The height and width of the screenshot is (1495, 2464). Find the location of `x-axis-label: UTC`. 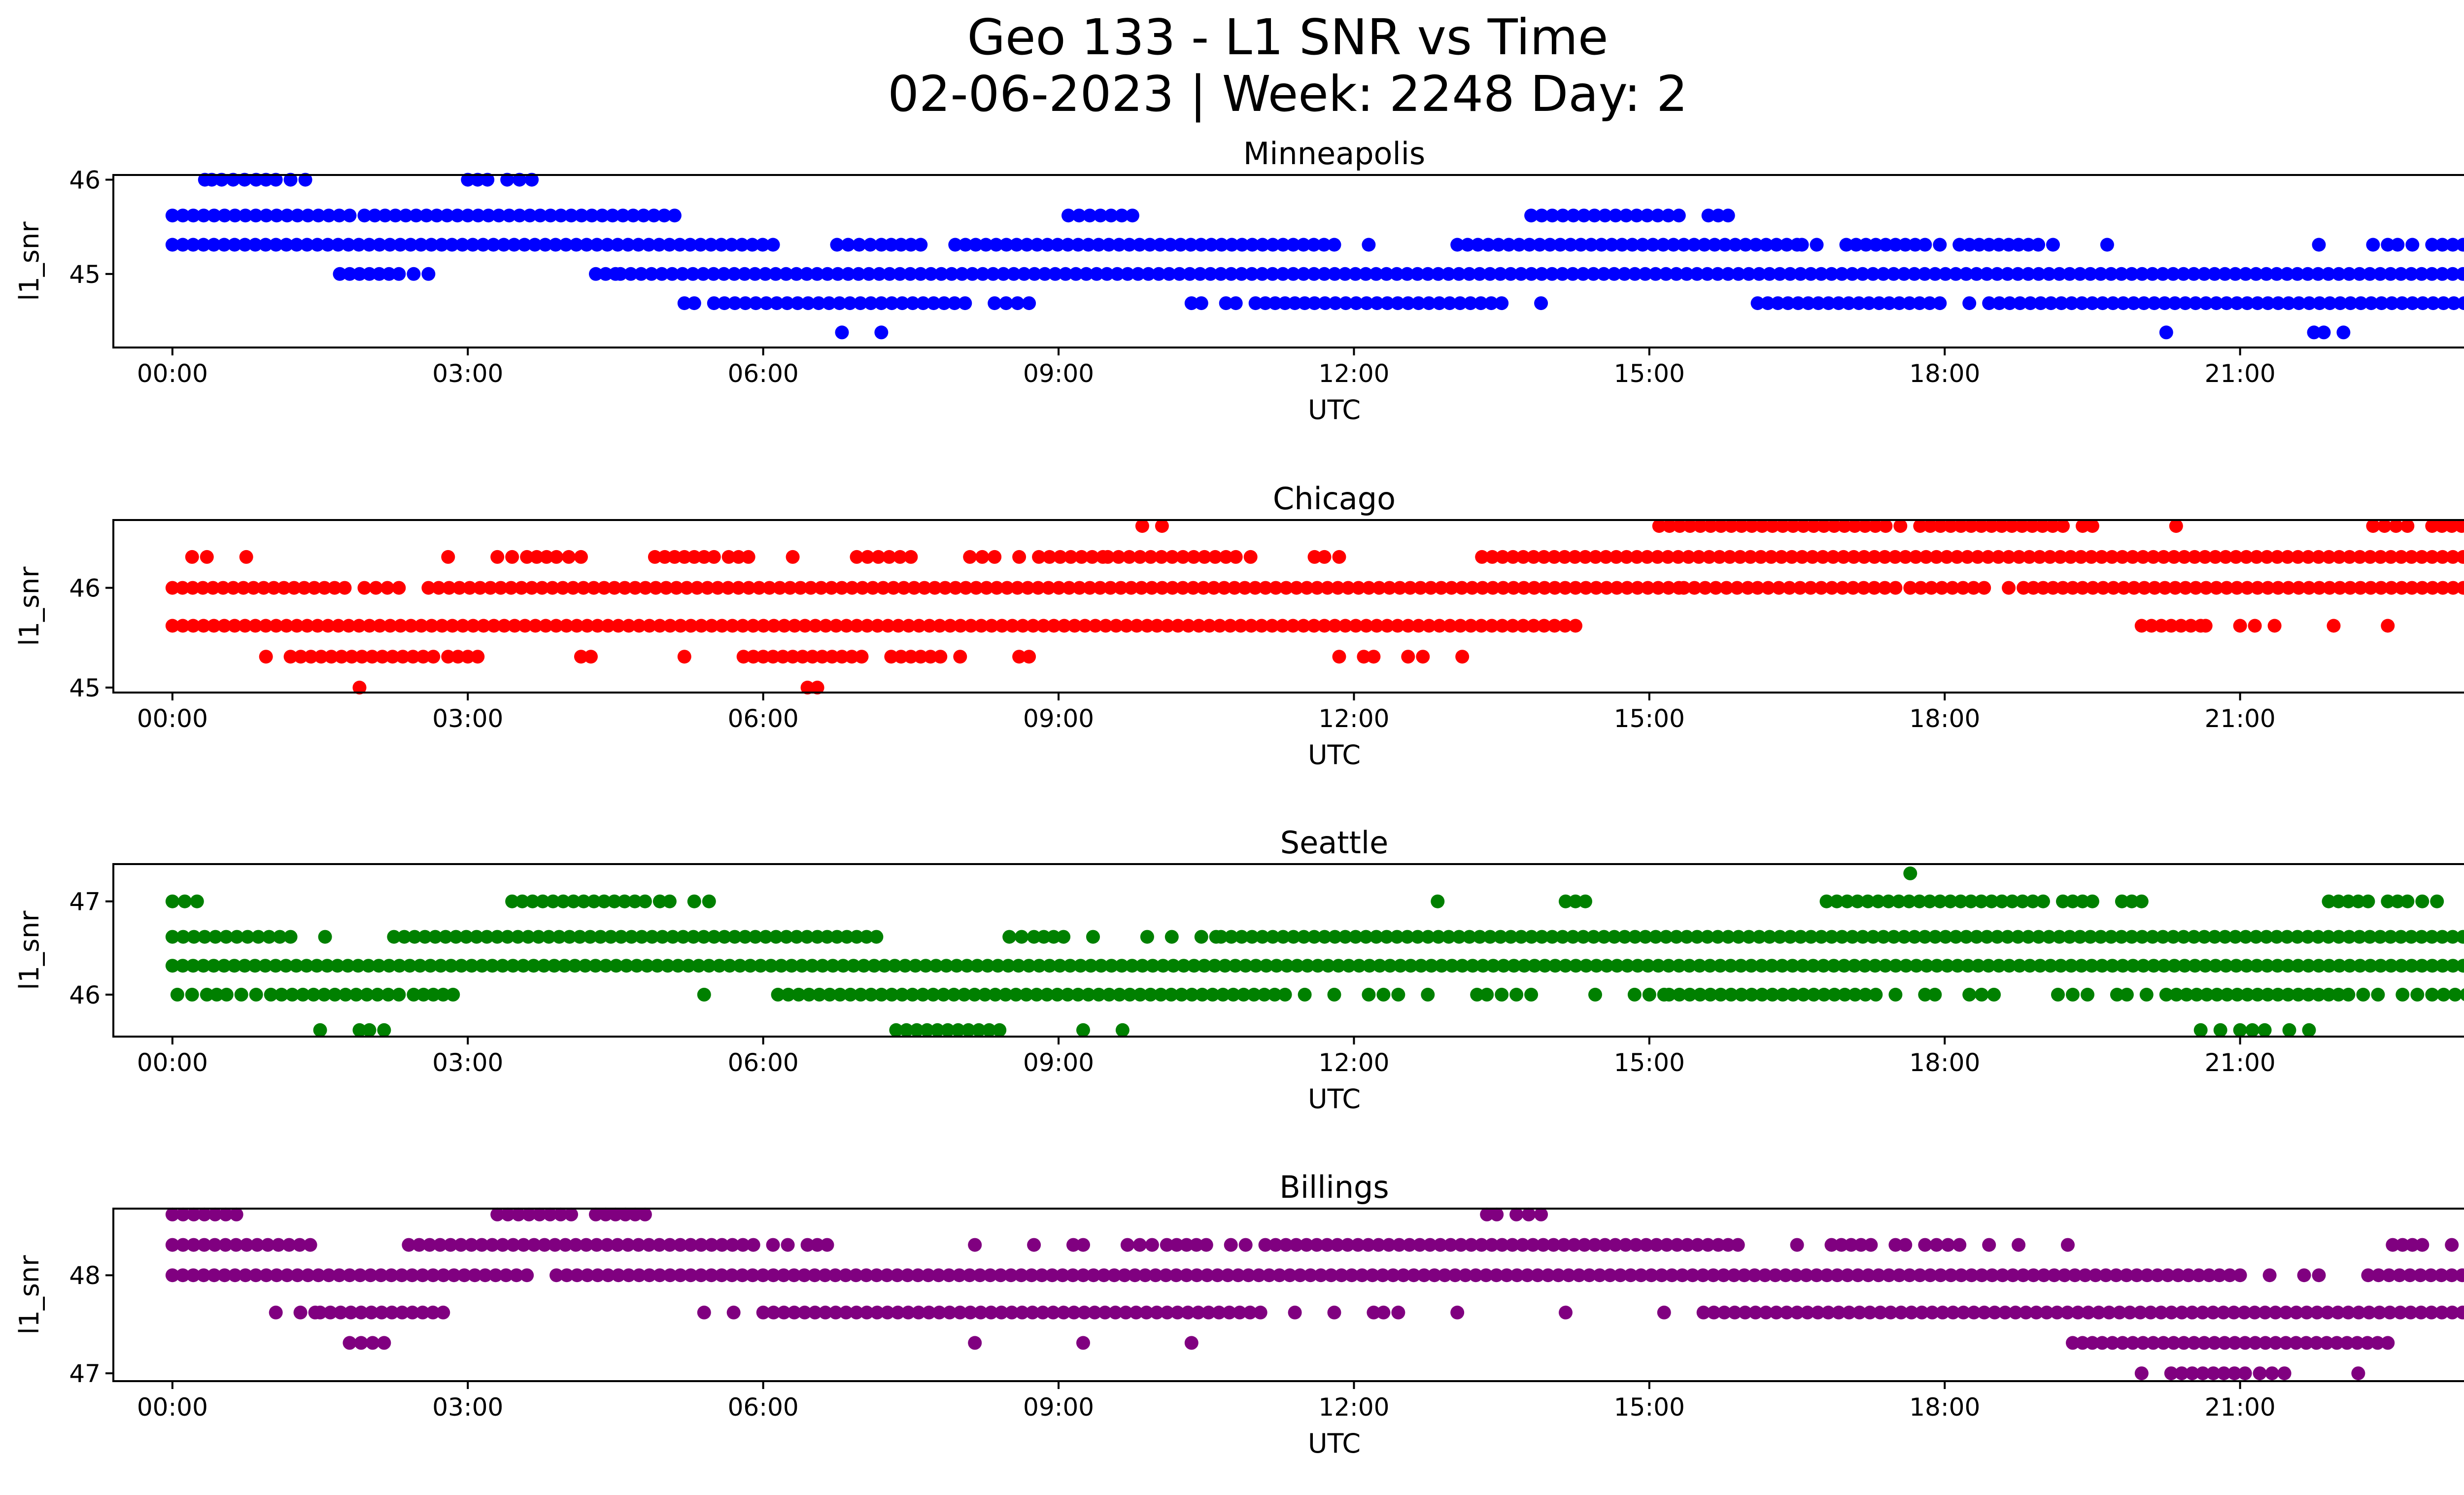

x-axis-label: UTC is located at coordinates (1334, 1443).